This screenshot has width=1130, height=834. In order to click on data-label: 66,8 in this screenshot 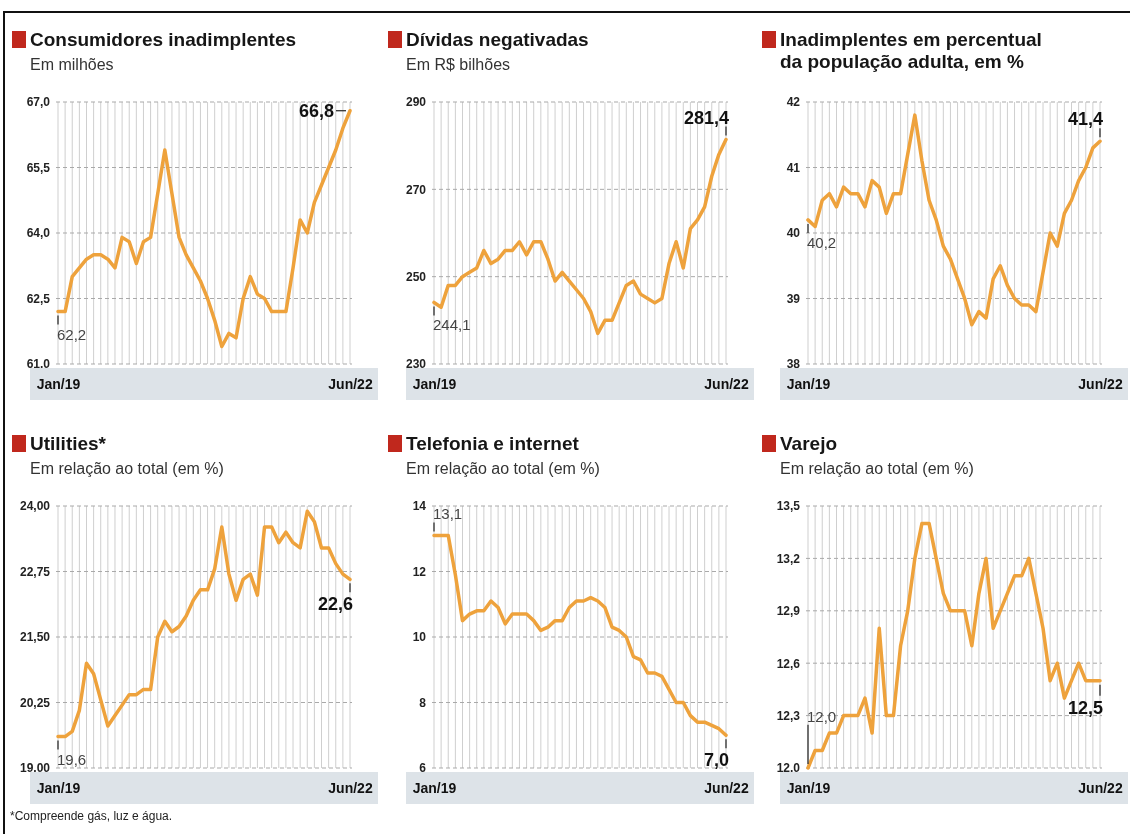, I will do `click(316, 110)`.